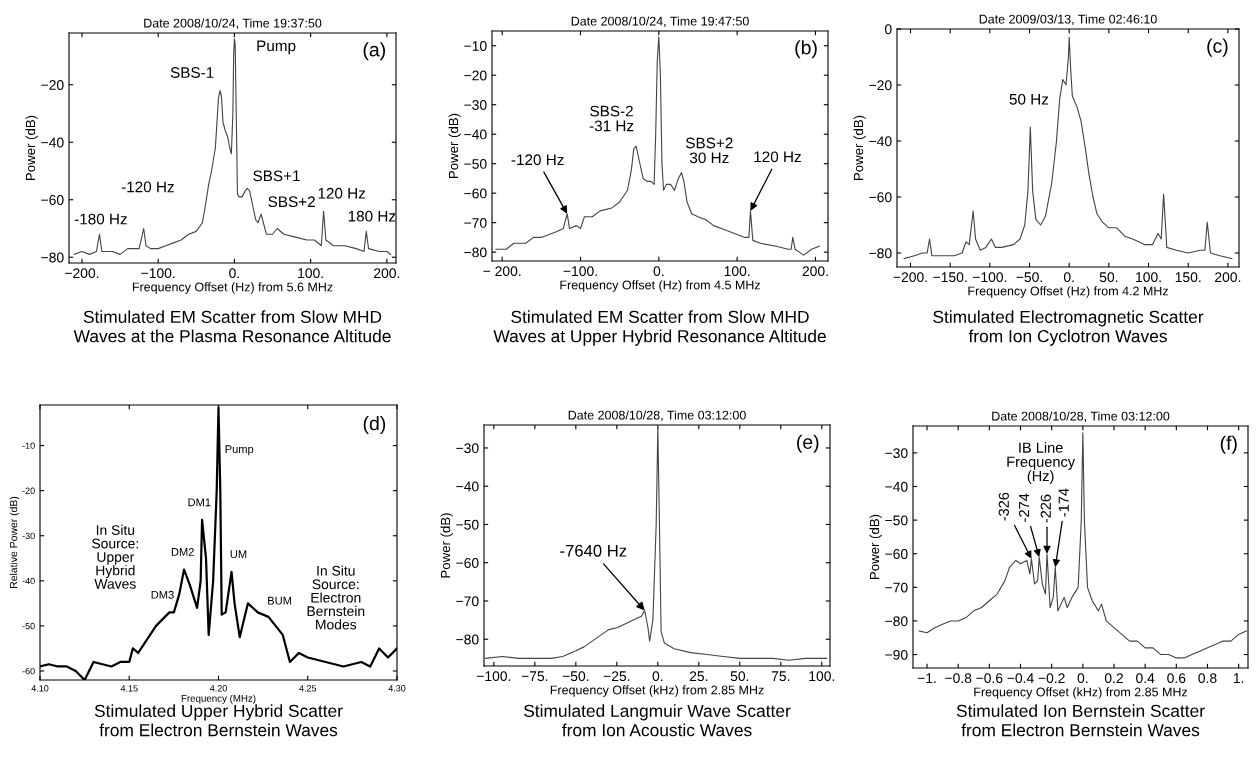  I want to click on annotation: -180 Hz, so click(100, 219).